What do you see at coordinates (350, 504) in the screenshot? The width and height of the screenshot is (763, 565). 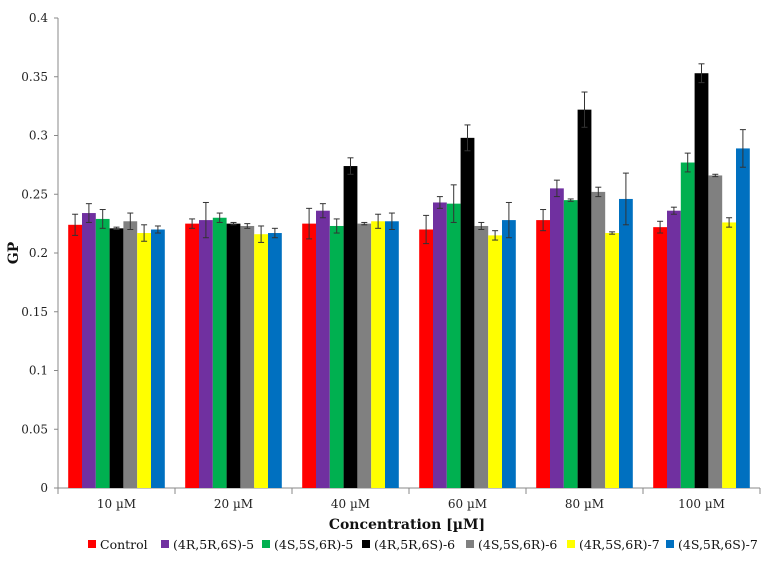 I see `x-tick-label: 40 µM` at bounding box center [350, 504].